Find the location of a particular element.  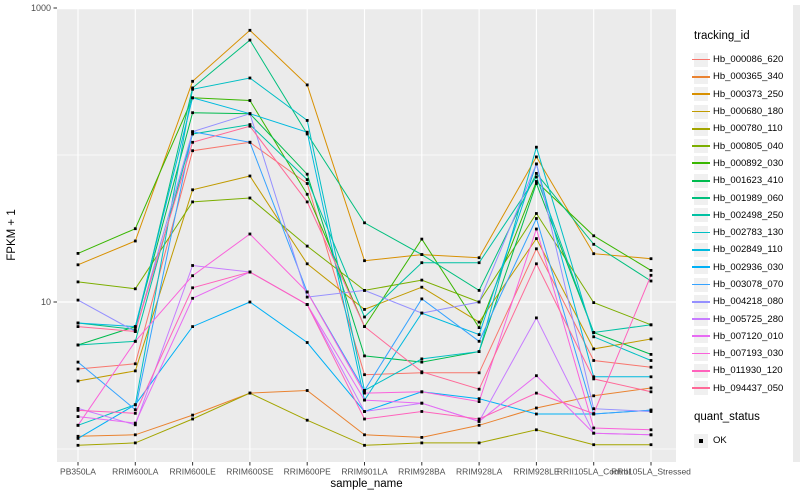

legend-key-square-icon is located at coordinates (701, 440).